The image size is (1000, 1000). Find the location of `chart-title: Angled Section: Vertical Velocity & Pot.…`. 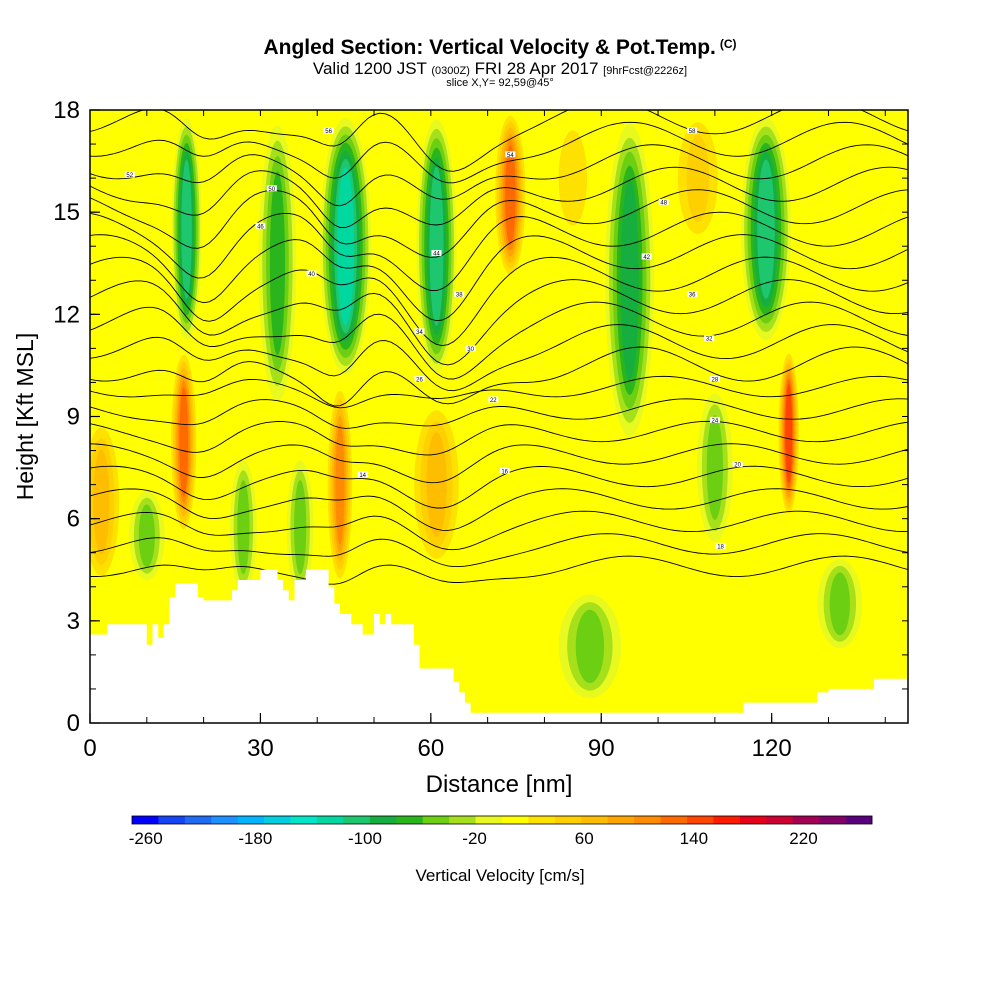

chart-title: Angled Section: Vertical Velocity & Pot.… is located at coordinates (500, 47).